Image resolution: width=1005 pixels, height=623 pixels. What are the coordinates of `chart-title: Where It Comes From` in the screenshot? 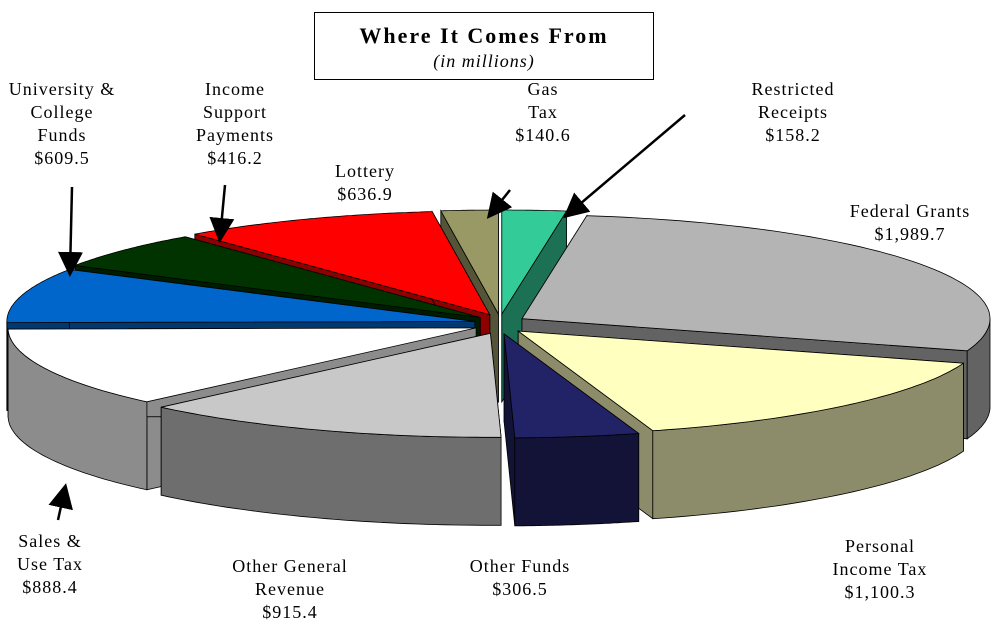 It's located at (484, 35).